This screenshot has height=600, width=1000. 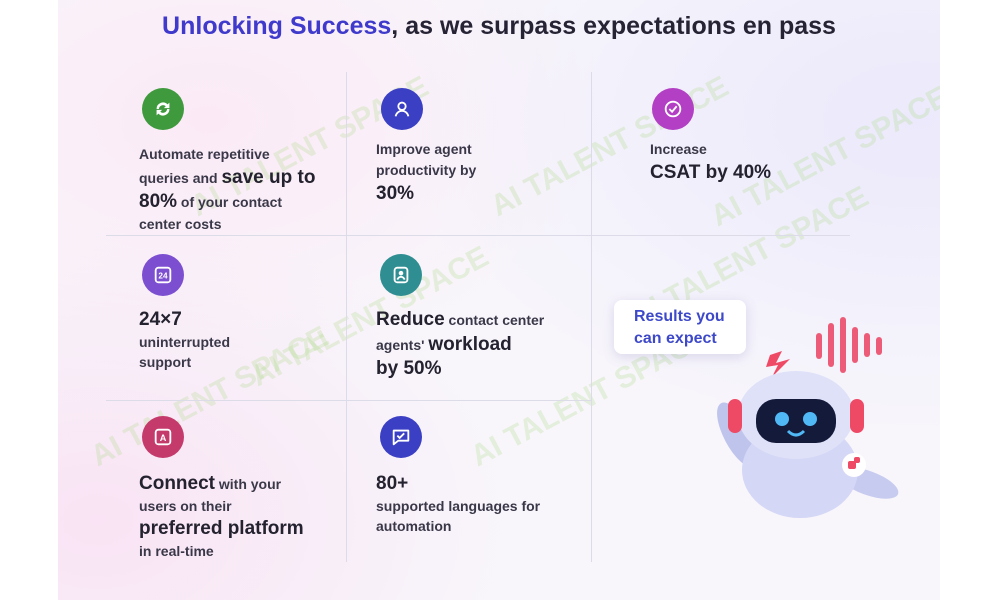 What do you see at coordinates (184, 320) in the screenshot?
I see `feature-line: 24×7` at bounding box center [184, 320].